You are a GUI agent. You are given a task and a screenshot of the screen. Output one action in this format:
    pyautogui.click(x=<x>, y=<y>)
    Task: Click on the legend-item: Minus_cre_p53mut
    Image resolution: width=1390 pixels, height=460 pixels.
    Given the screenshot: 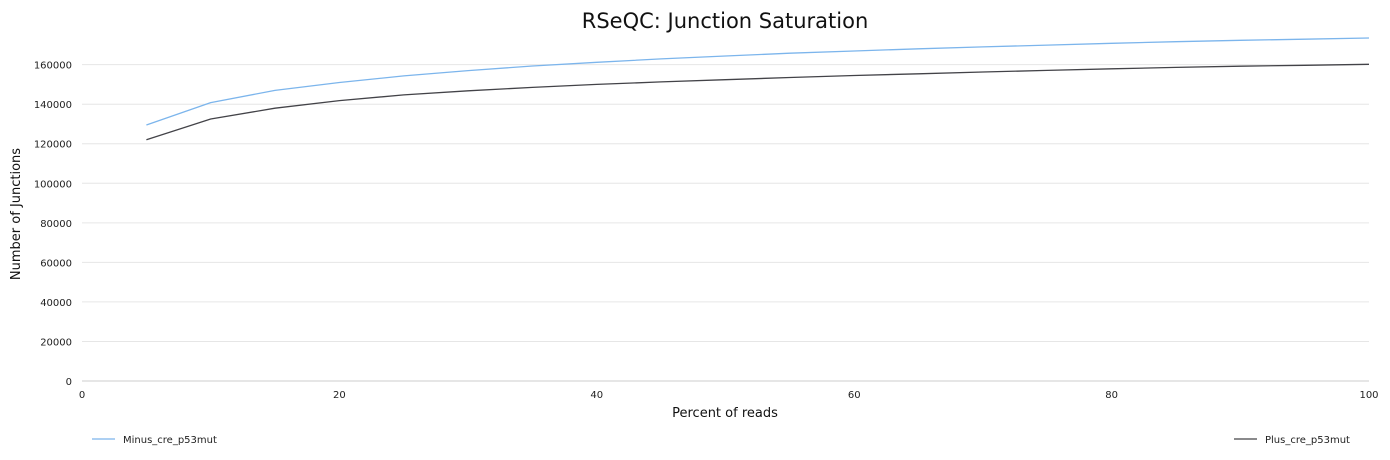 What is the action you would take?
    pyautogui.click(x=154, y=440)
    